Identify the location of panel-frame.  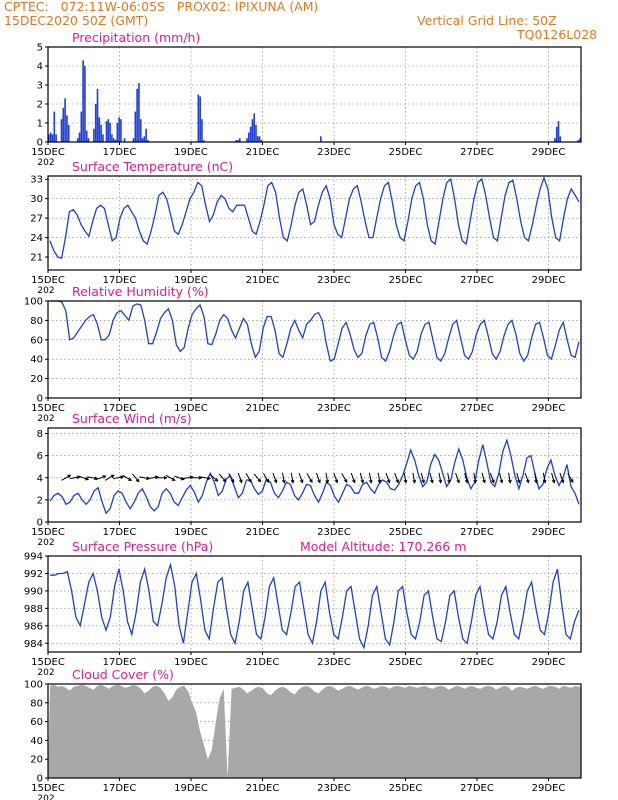
(314, 731).